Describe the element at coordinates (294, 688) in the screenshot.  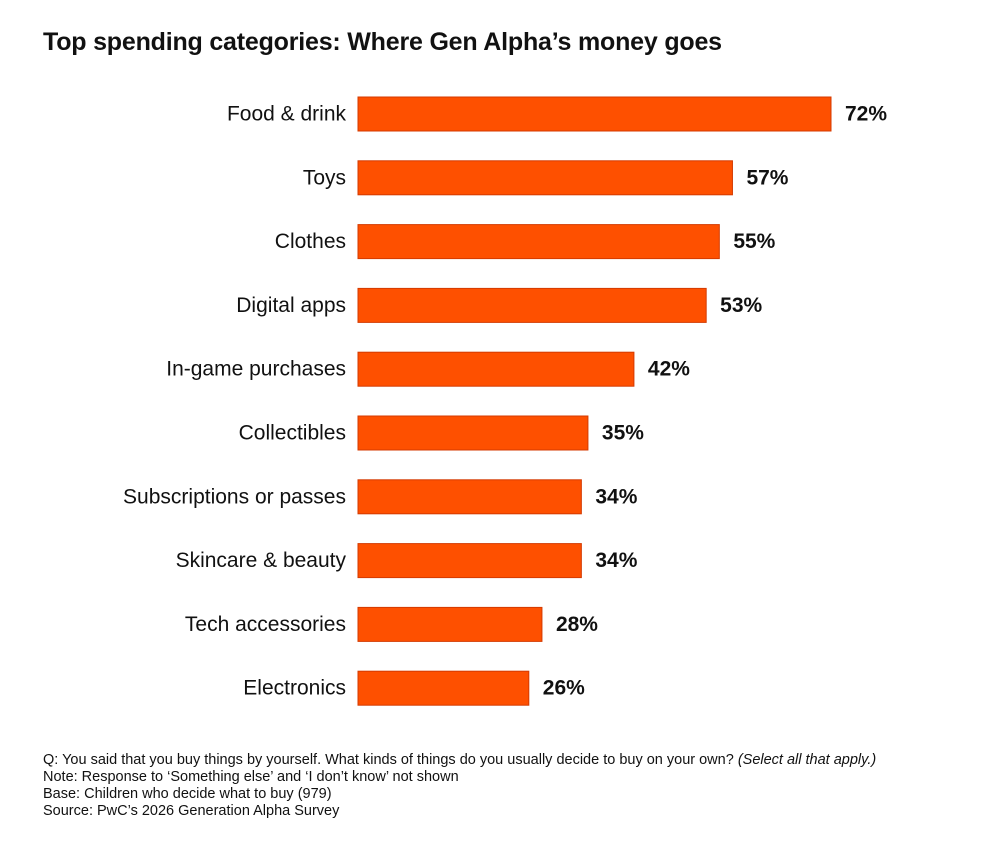
I see `category-label: Electronics` at that location.